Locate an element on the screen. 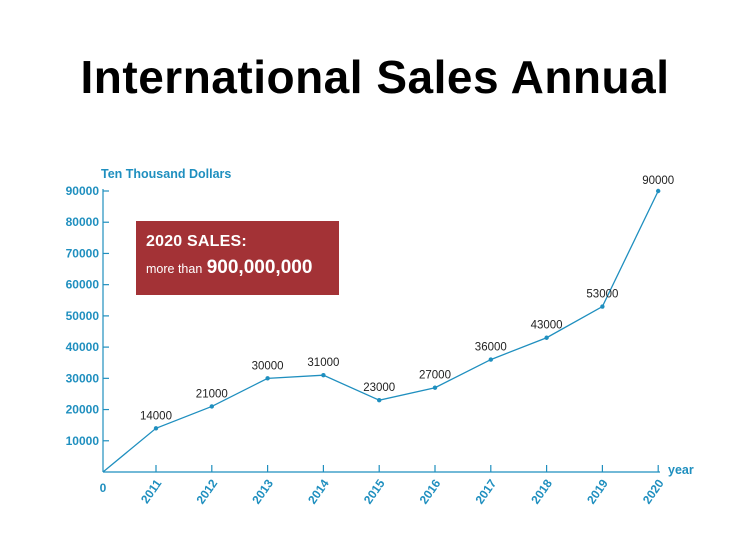  x-tick-label: 2016 is located at coordinates (430, 491).